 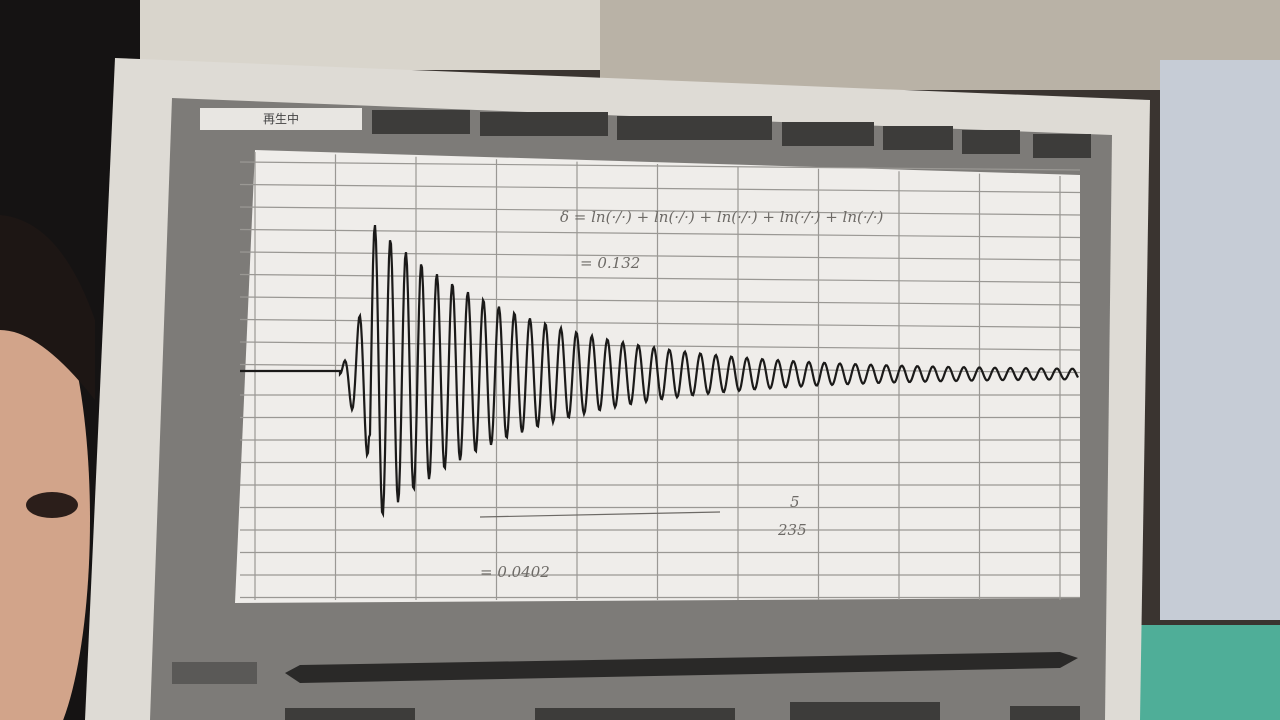 I want to click on status-button, so click(x=281, y=119).